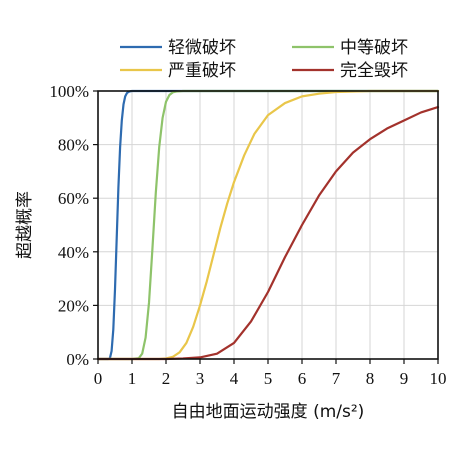  Describe the element at coordinates (73, 225) in the screenshot. I see `y-axis-ticks: 0% 20% 40% 60% 80% 100%` at that location.